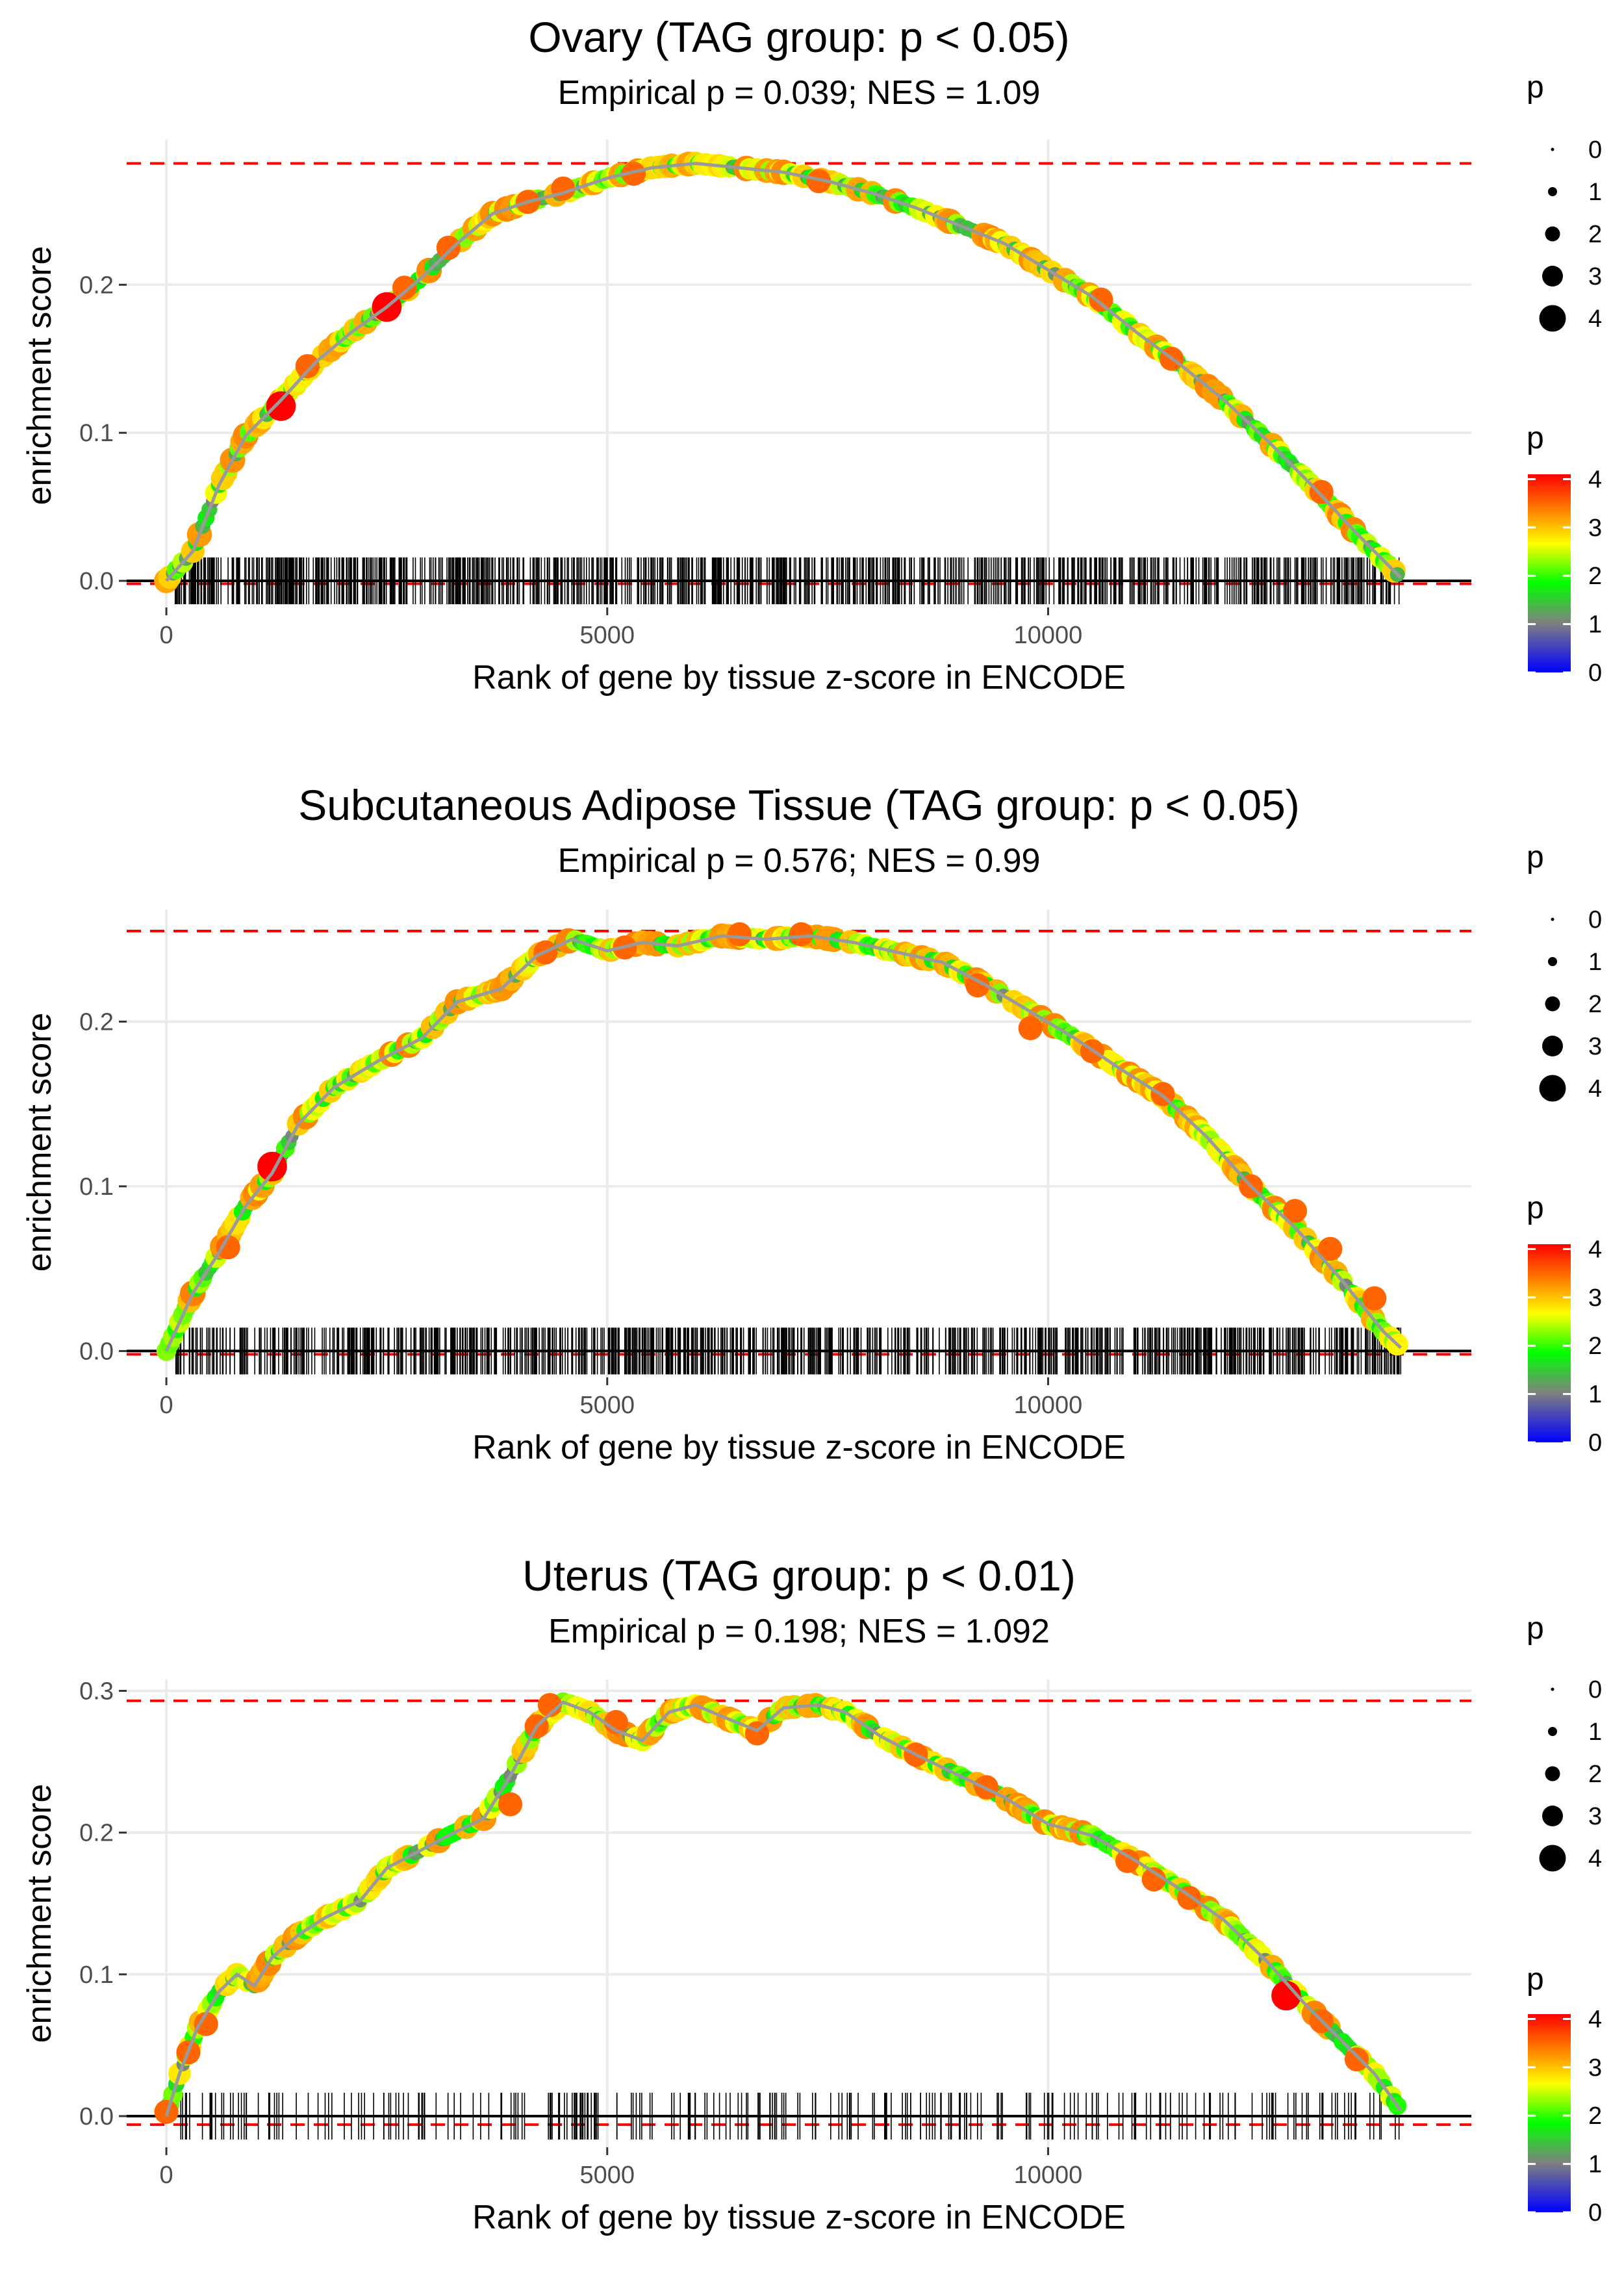  I want to click on y-tick-label: 0.3, so click(96, 1691).